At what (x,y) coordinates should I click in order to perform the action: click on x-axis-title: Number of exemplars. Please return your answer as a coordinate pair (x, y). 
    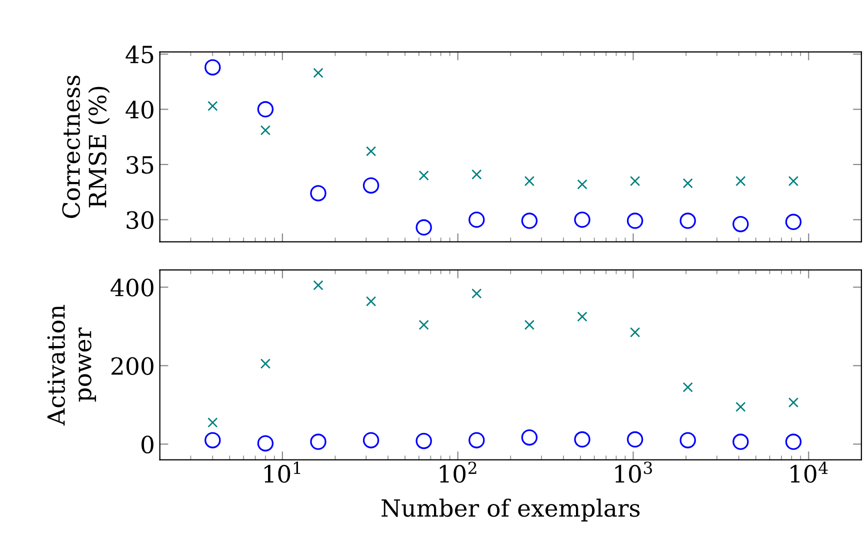
    Looking at the image, I should click on (511, 510).